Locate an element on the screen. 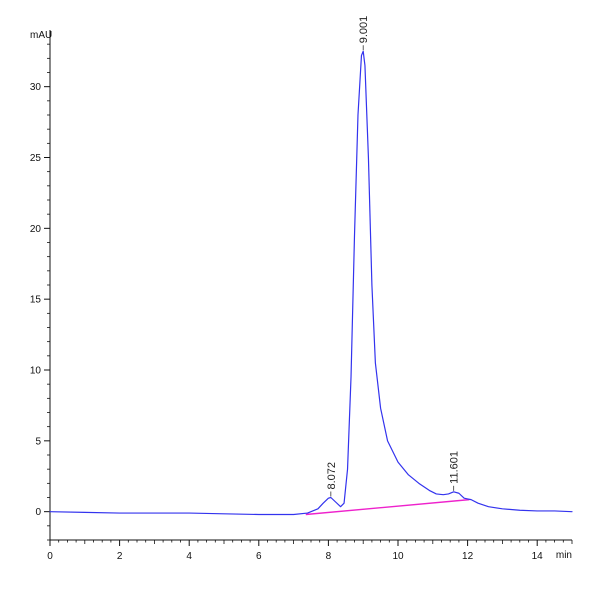  x-tick-label: 8 is located at coordinates (329, 556).